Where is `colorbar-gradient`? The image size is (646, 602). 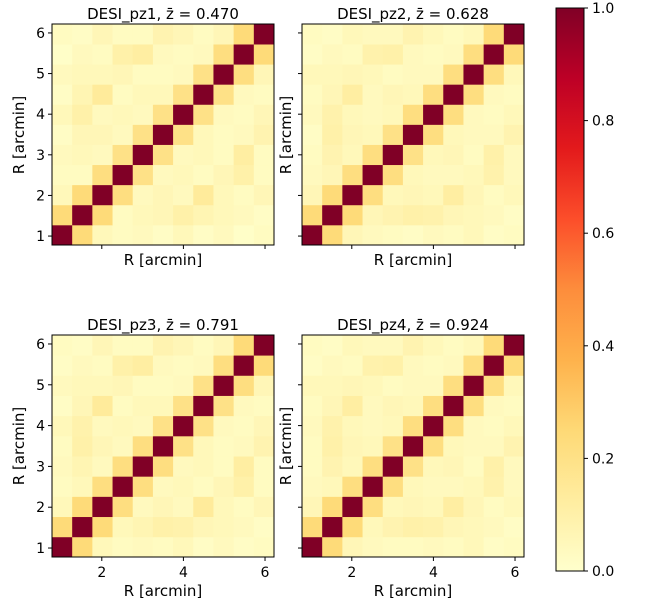 colorbar-gradient is located at coordinates (570, 289).